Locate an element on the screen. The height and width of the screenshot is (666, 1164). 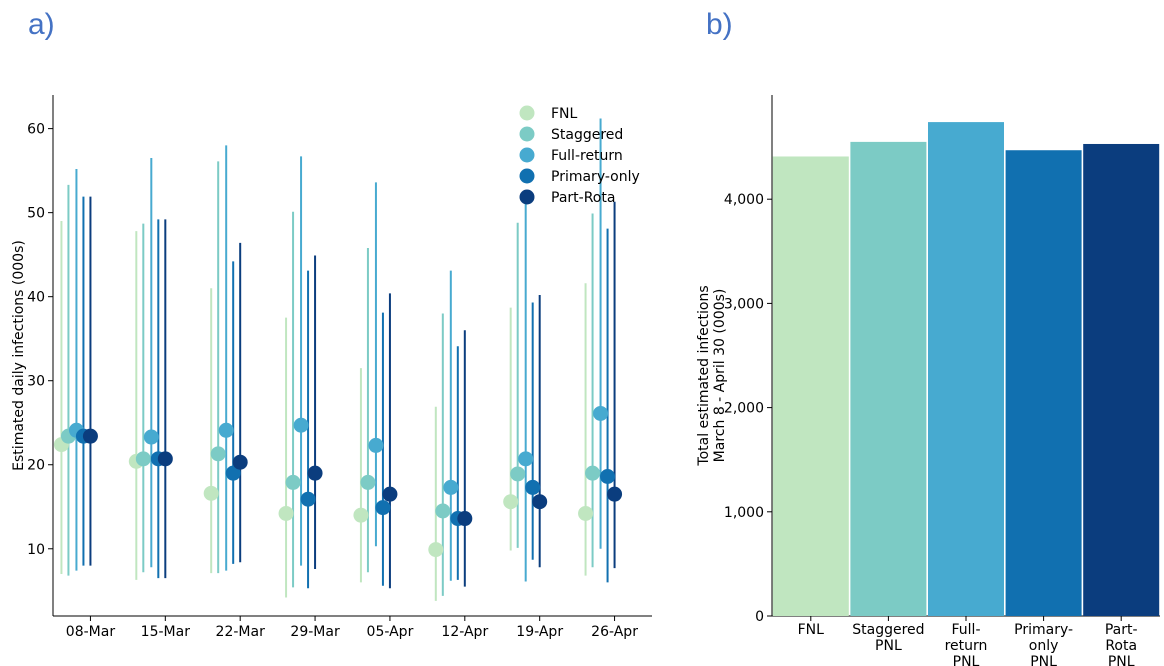
legend-label: FNL is located at coordinates (564, 114).